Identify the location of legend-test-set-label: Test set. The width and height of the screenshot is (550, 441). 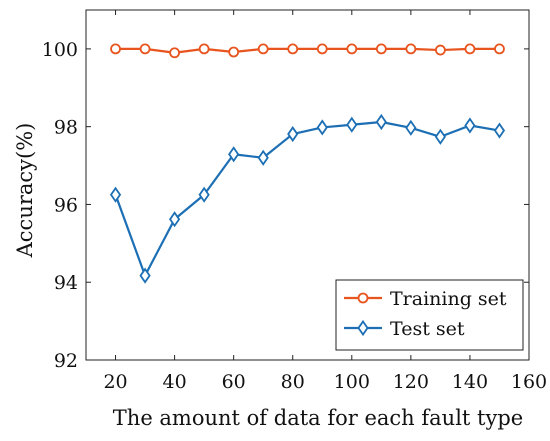
(427, 329).